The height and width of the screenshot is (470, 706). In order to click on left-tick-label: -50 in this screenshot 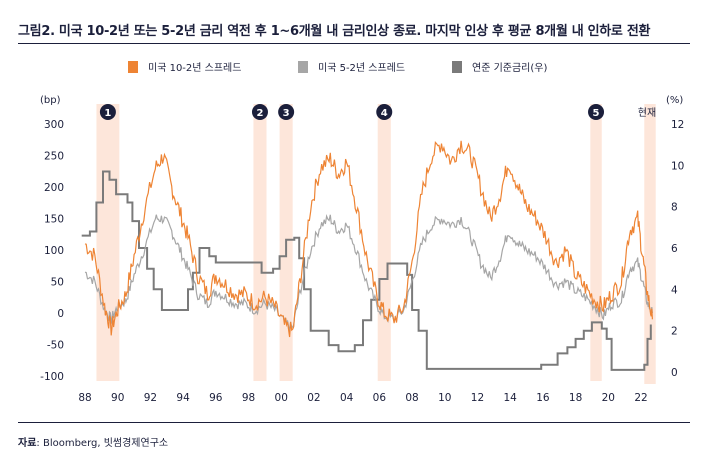, I will do `click(55, 346)`.